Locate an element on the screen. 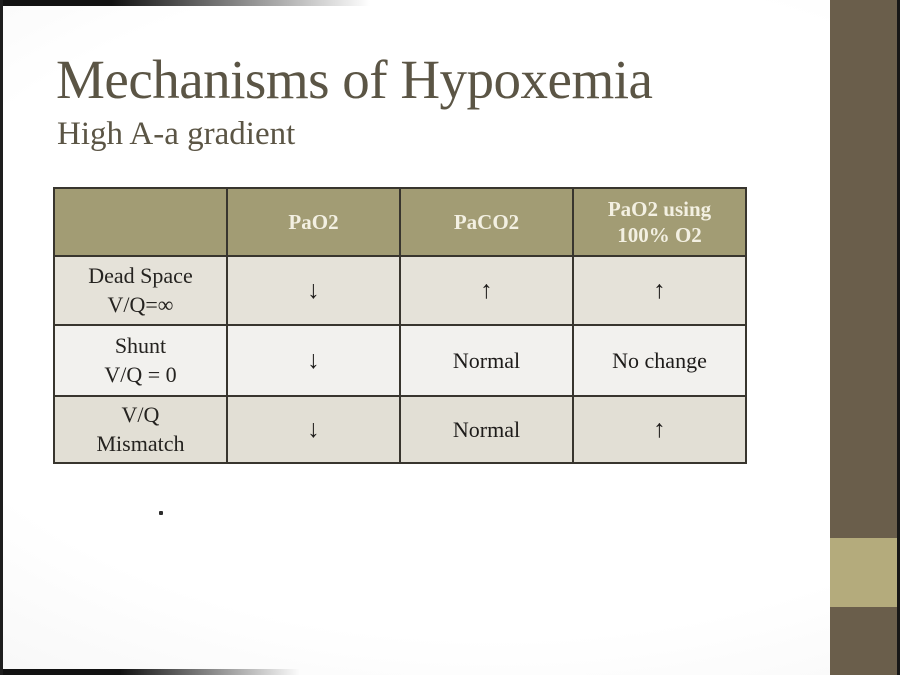  theme-accent-block is located at coordinates (863, 572).